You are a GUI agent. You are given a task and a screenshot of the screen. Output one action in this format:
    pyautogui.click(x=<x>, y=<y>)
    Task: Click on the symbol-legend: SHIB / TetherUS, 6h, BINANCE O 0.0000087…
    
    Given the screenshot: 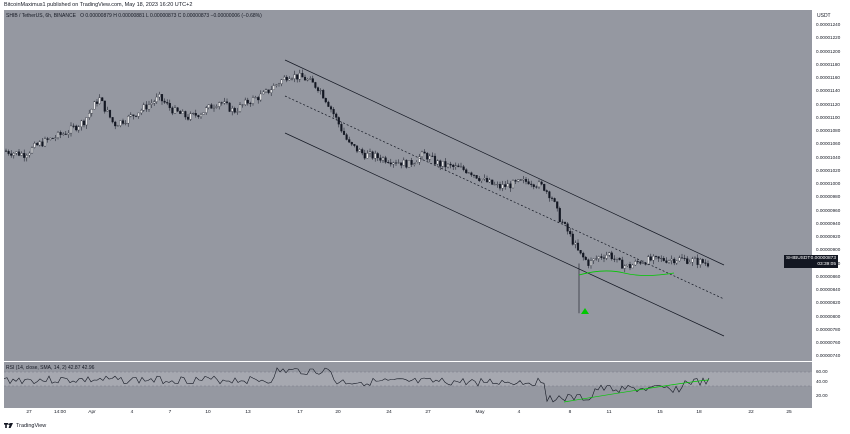 What is the action you would take?
    pyautogui.click(x=134, y=16)
    